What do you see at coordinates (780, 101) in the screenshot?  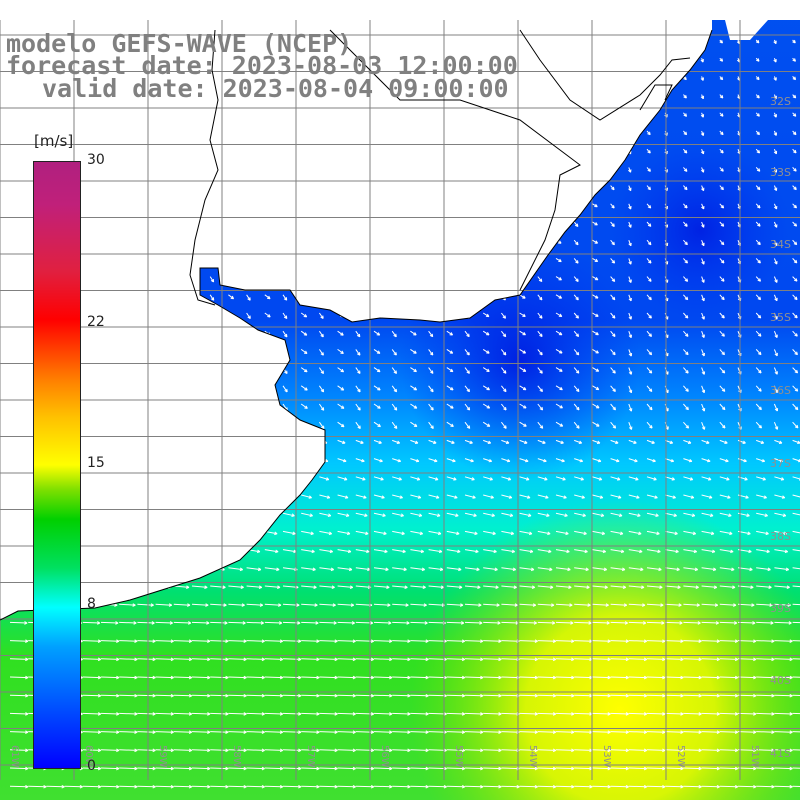 I see `latitude-label: 32S` at bounding box center [780, 101].